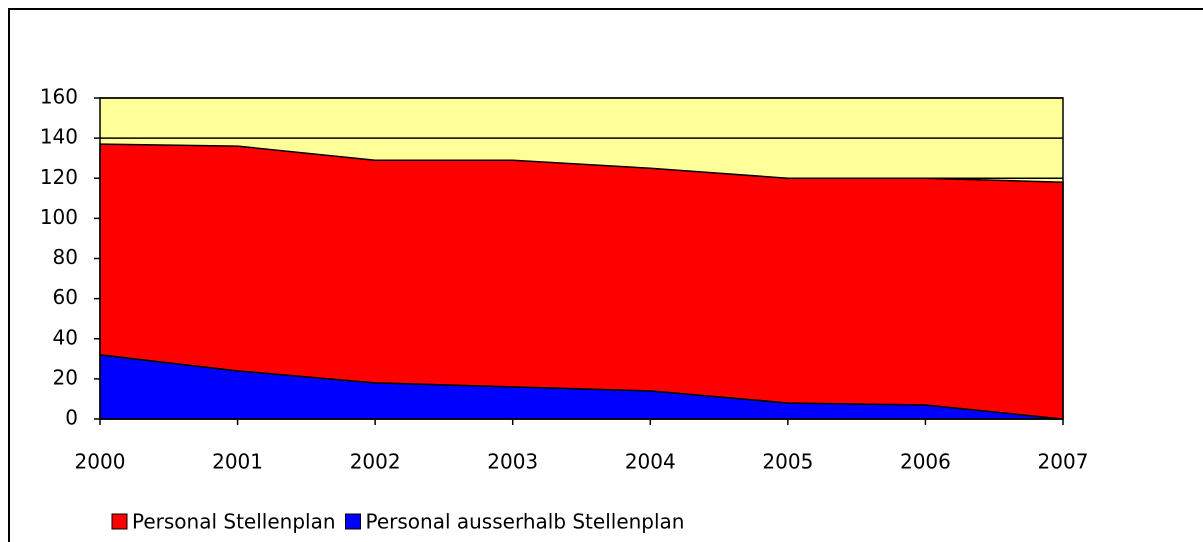 Image resolution: width=1203 pixels, height=542 pixels. Describe the element at coordinates (59, 97) in the screenshot. I see `y-tick-label: 160` at that location.